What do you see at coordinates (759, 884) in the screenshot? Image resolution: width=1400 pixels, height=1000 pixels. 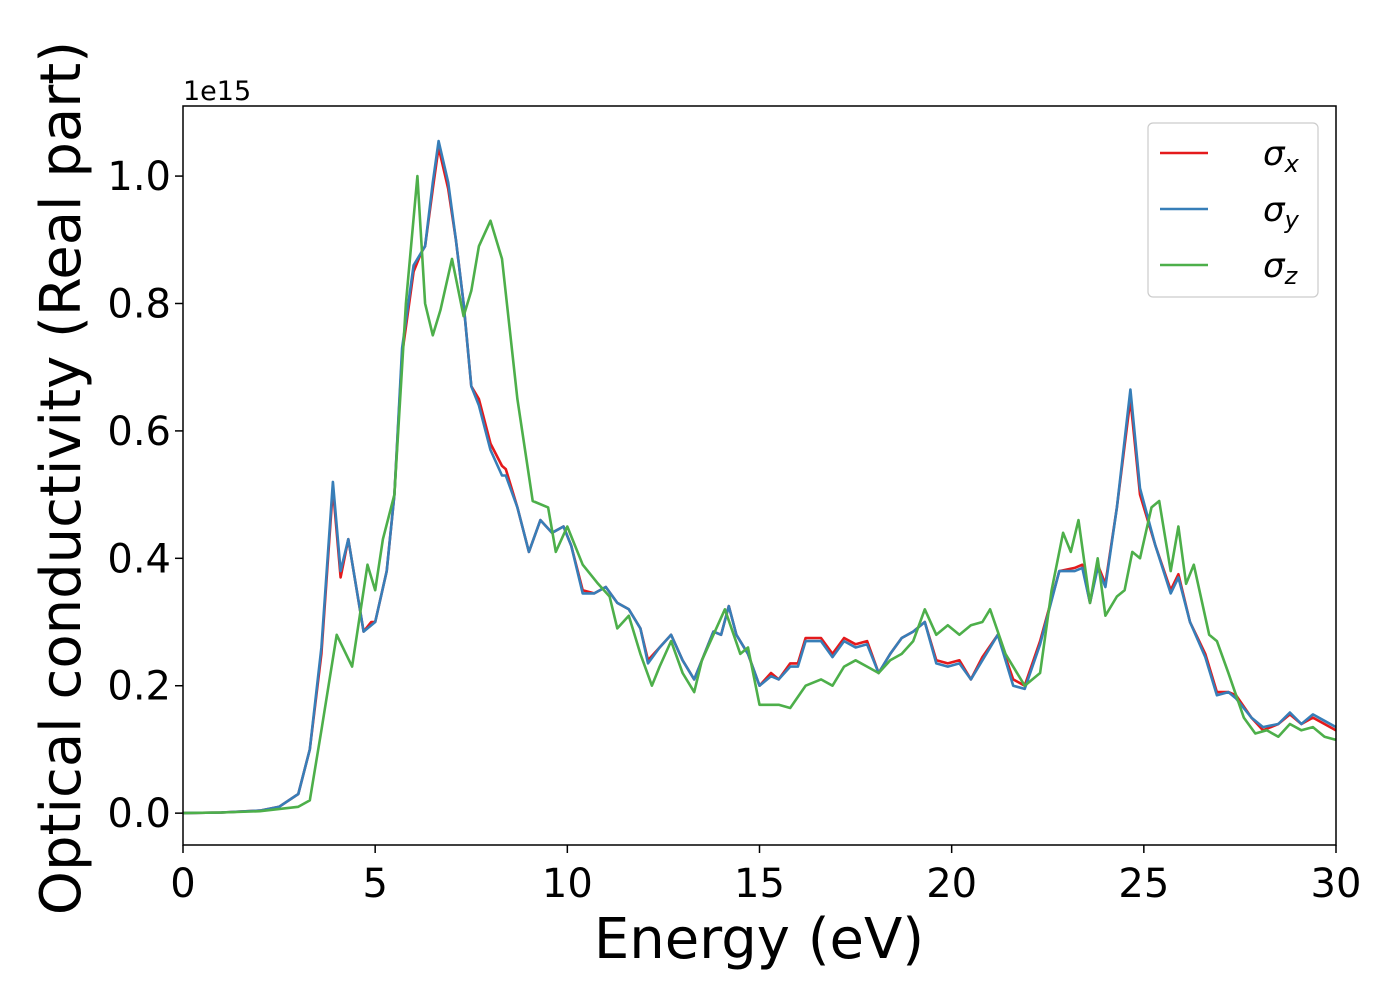 I see `x-tick-label: 15` at bounding box center [759, 884].